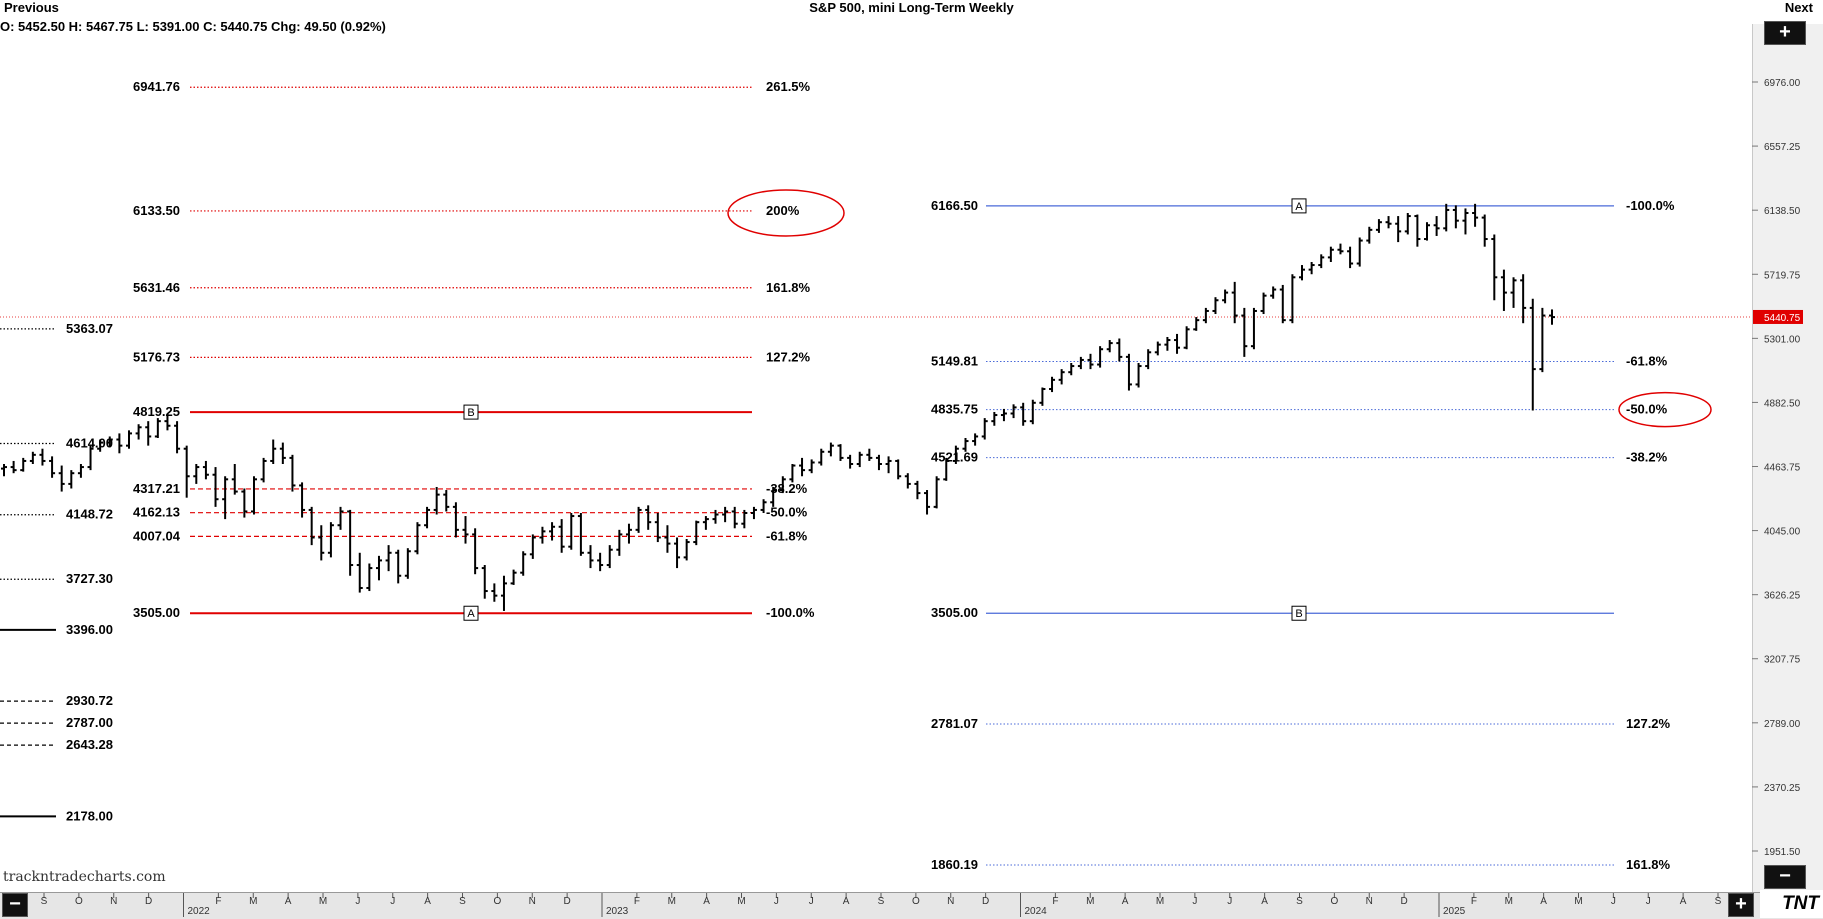 The image size is (1823, 919). Describe the element at coordinates (1785, 877) in the screenshot. I see `zoom-out-button: −` at that location.